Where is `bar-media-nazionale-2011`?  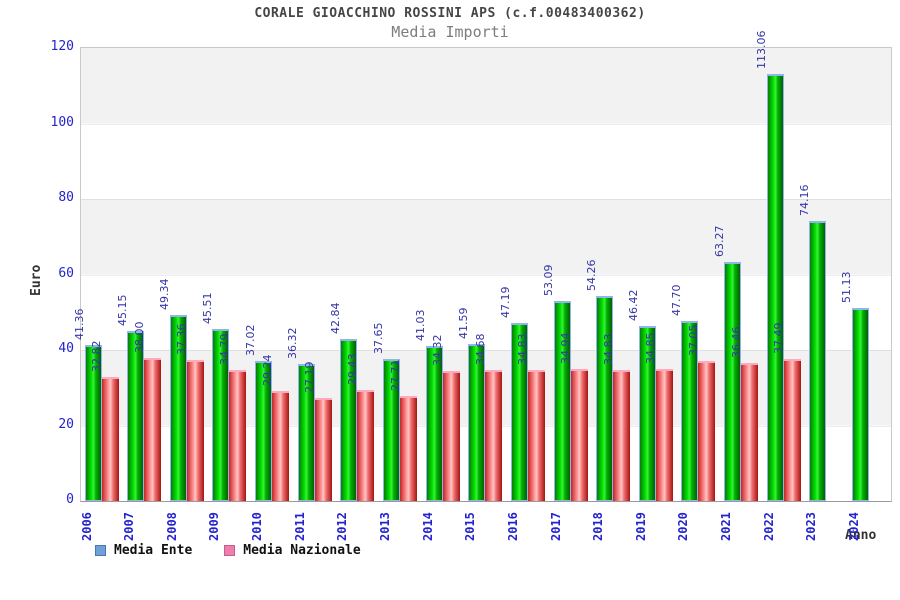 bar-media-nazionale-2011 is located at coordinates (323, 449).